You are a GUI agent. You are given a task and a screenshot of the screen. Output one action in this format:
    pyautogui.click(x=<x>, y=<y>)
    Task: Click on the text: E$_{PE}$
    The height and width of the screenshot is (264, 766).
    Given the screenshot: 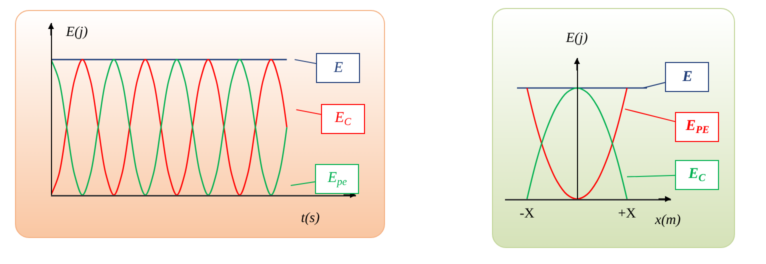 What is the action you would take?
    pyautogui.click(x=697, y=127)
    